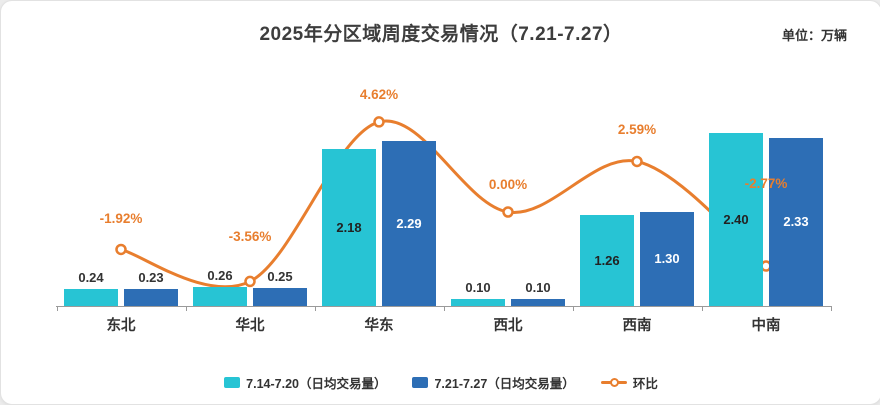  I want to click on x-axis-label: 东北, so click(121, 326).